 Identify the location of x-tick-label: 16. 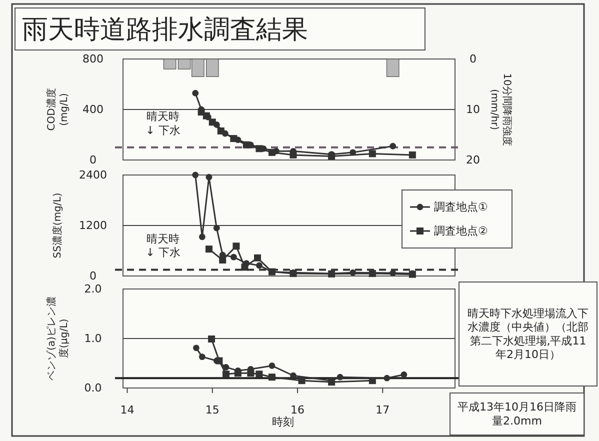
(297, 410).